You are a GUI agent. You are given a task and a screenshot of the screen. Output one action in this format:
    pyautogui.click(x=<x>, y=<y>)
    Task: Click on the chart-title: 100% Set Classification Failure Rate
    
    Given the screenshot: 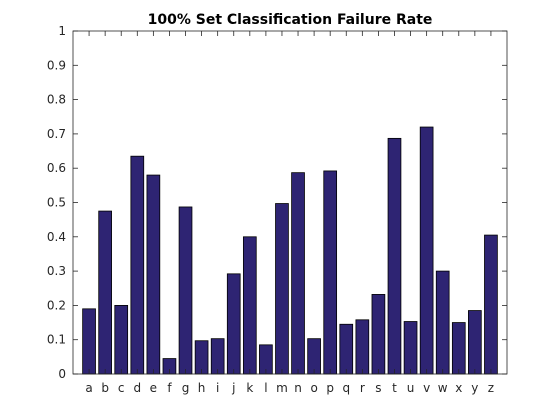 What is the action you would take?
    pyautogui.click(x=290, y=20)
    